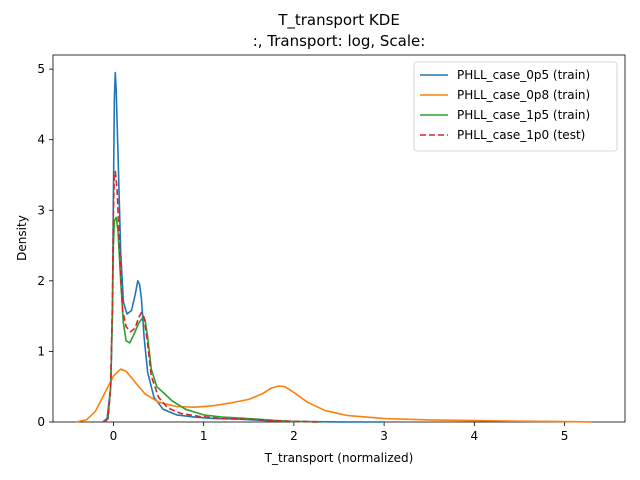 The width and height of the screenshot is (640, 480). I want to click on x-tick-label: 4, so click(475, 436).